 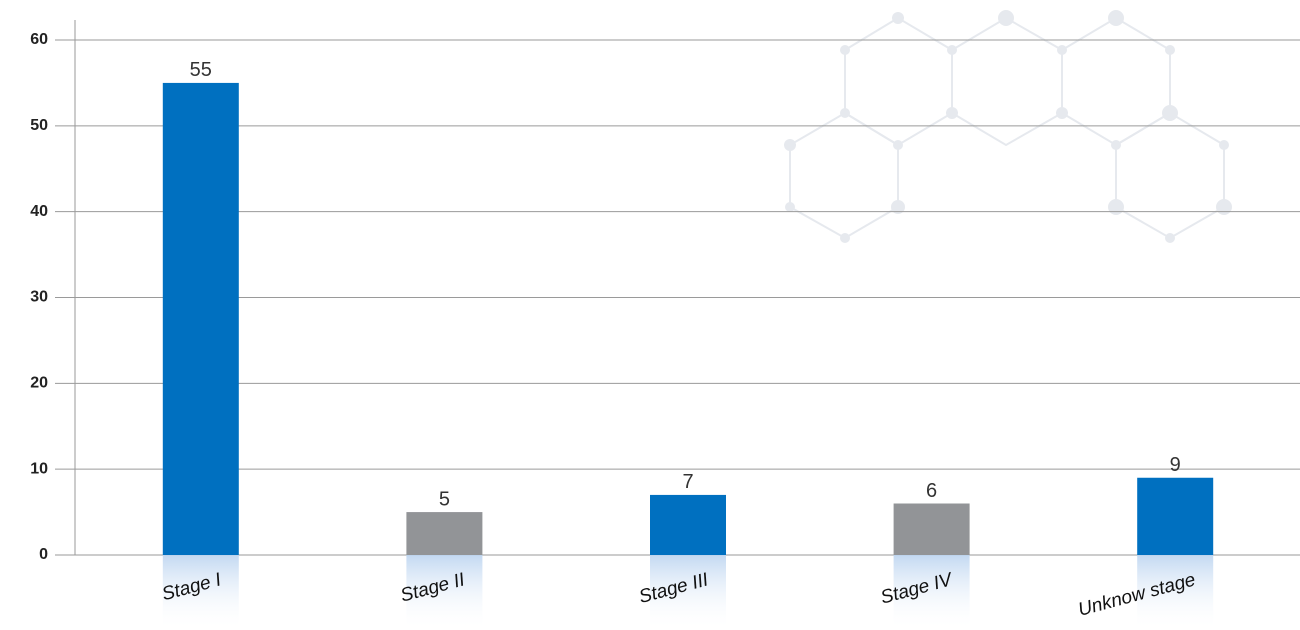 I want to click on background-decoration, so click(x=1008, y=126).